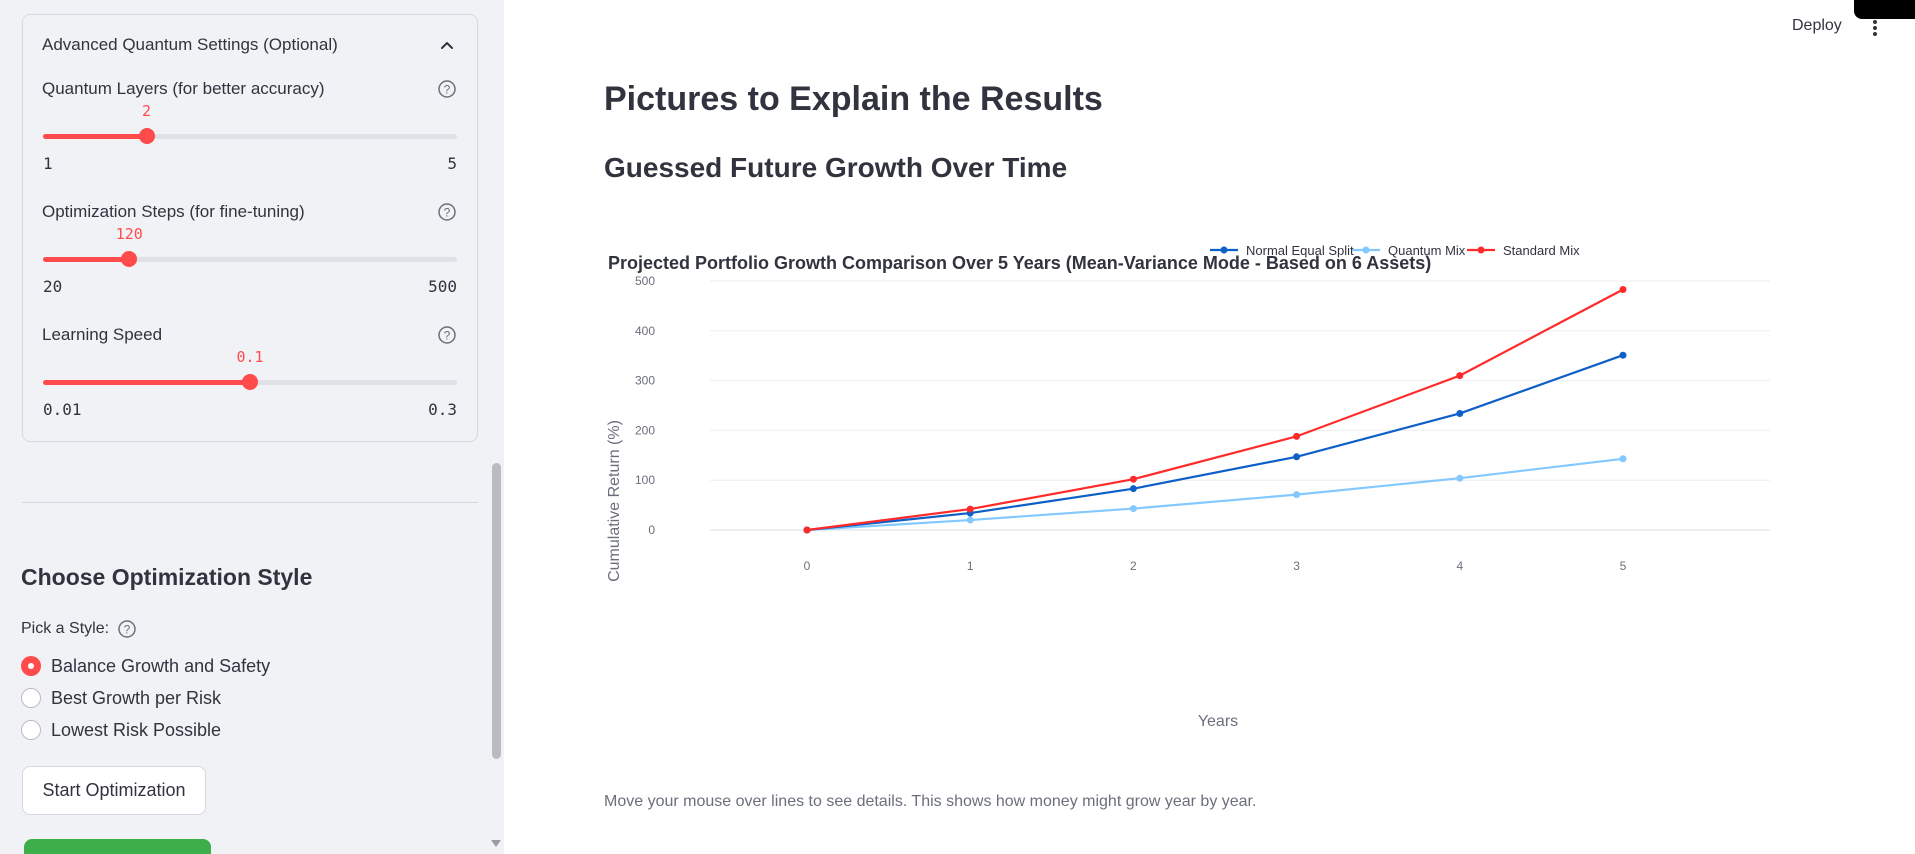 The image size is (1915, 854). What do you see at coordinates (1541, 251) in the screenshot?
I see `legend-label: Standard Mix` at bounding box center [1541, 251].